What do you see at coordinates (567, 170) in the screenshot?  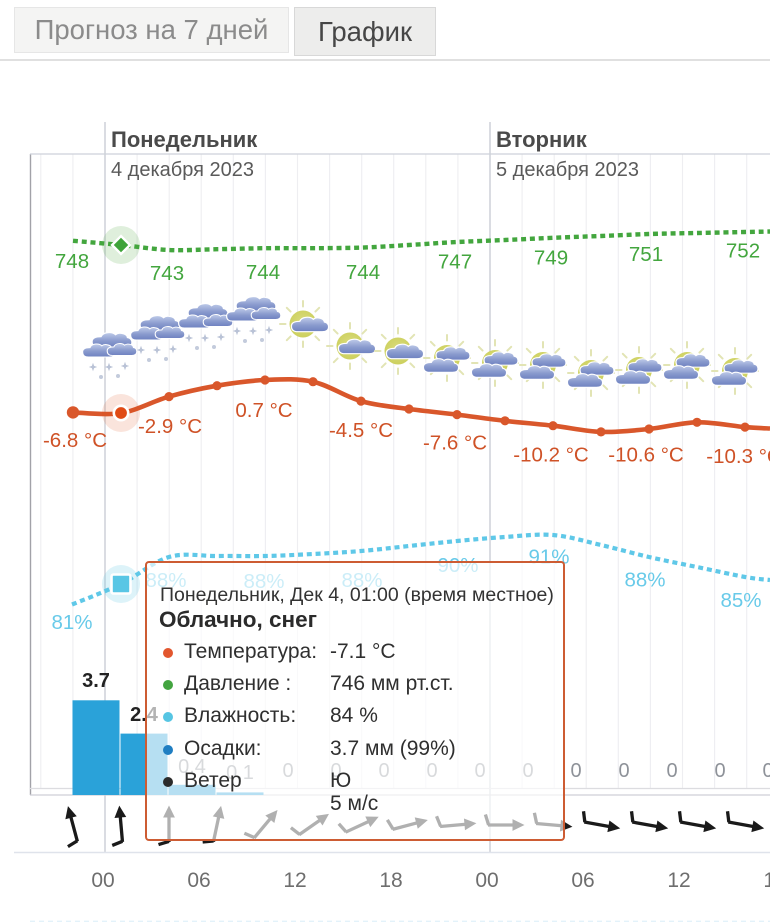 I see `svg-text: 5 декабря 2023` at bounding box center [567, 170].